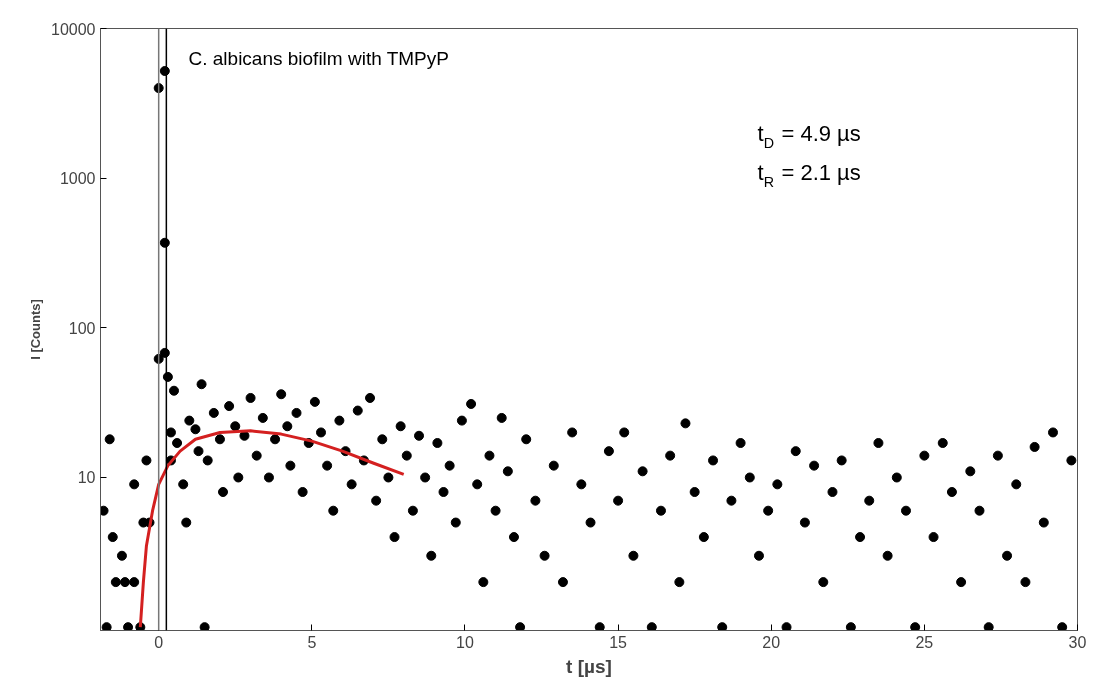  What do you see at coordinates (73, 29) in the screenshot?
I see `y-tick-label: 10000` at bounding box center [73, 29].